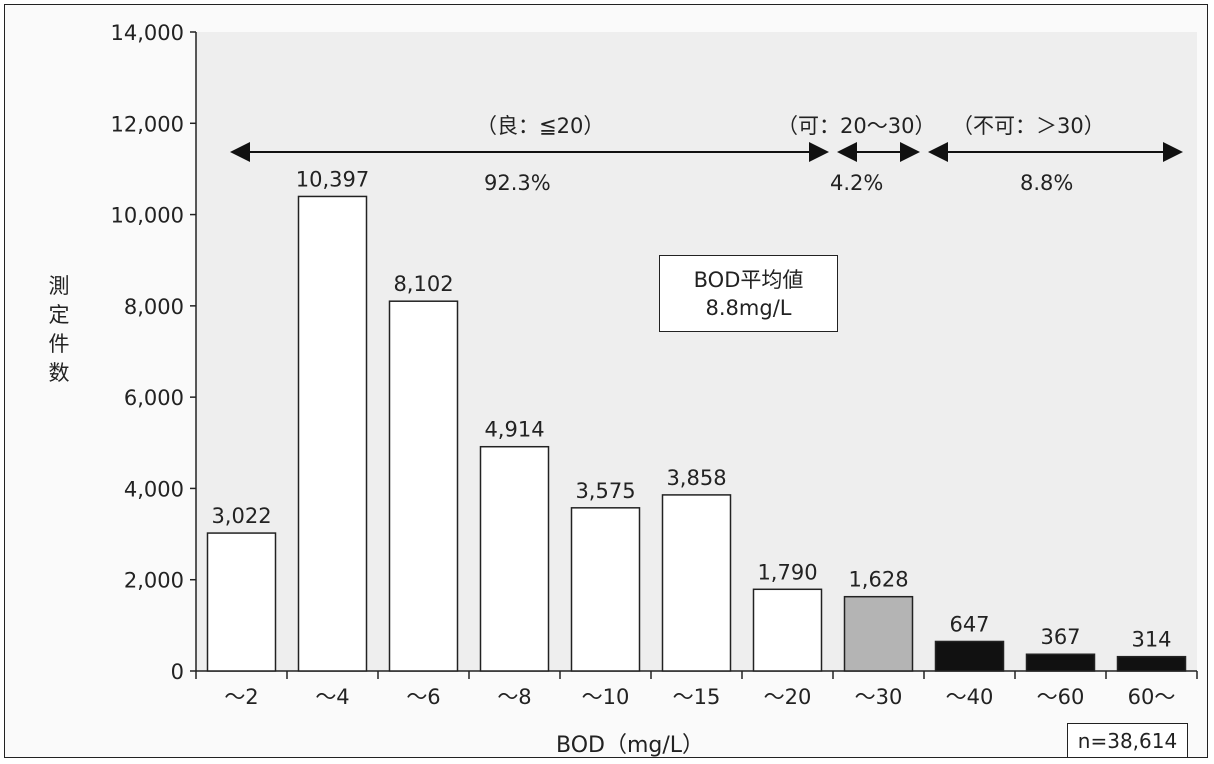 Image resolution: width=1214 pixels, height=764 pixels. I want to click on bar-value-label: 367, so click(1060, 637).